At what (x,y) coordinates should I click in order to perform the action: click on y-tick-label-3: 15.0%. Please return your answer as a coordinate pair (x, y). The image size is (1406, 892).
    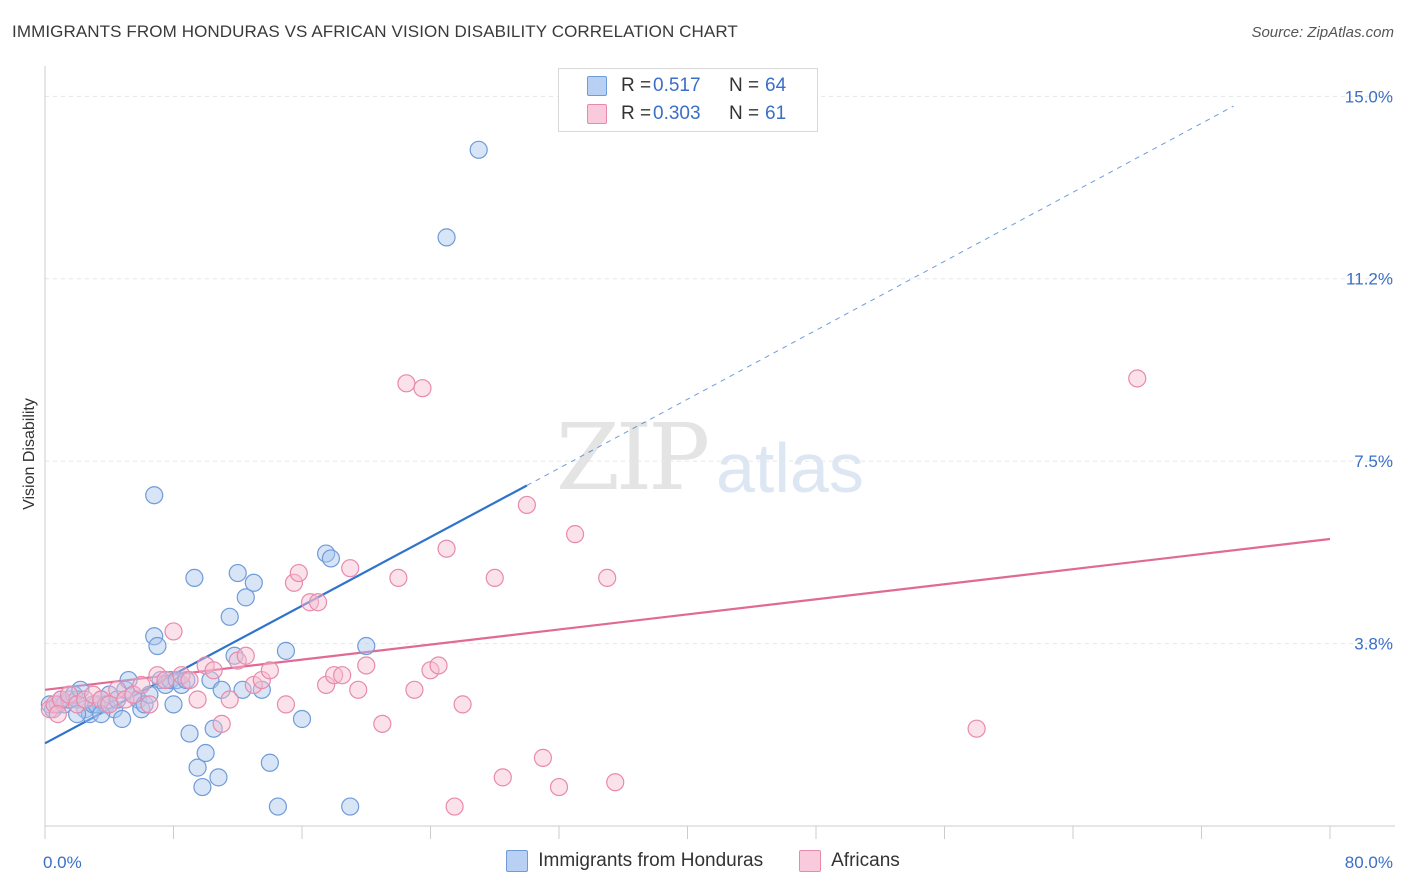
    Looking at the image, I should click on (1369, 96).